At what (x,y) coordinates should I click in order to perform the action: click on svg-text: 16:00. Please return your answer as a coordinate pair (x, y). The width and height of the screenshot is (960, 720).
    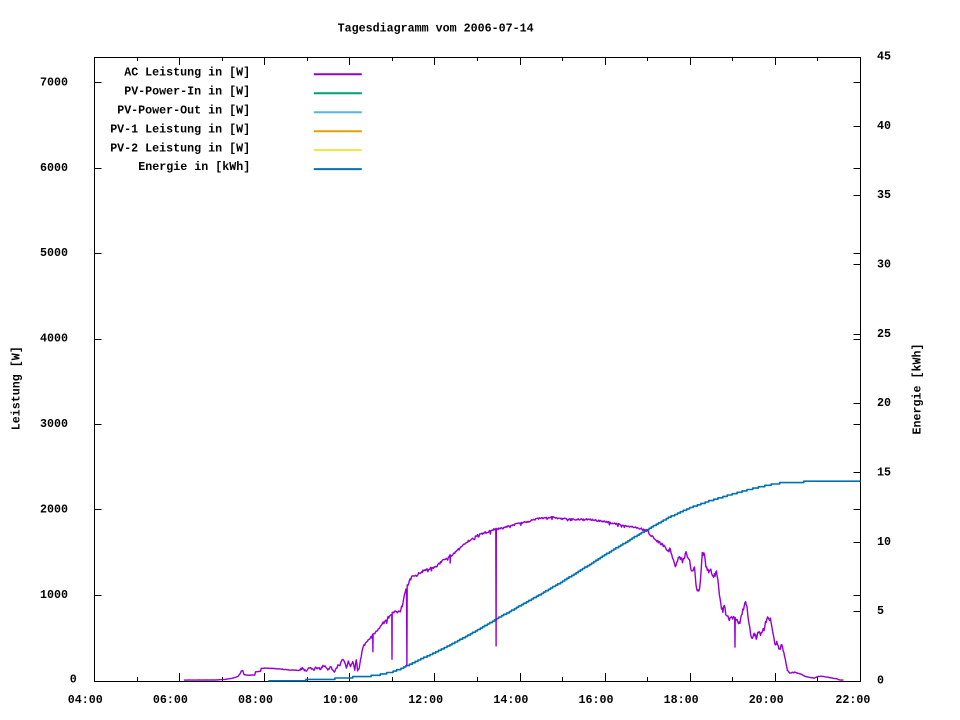
    Looking at the image, I should click on (596, 700).